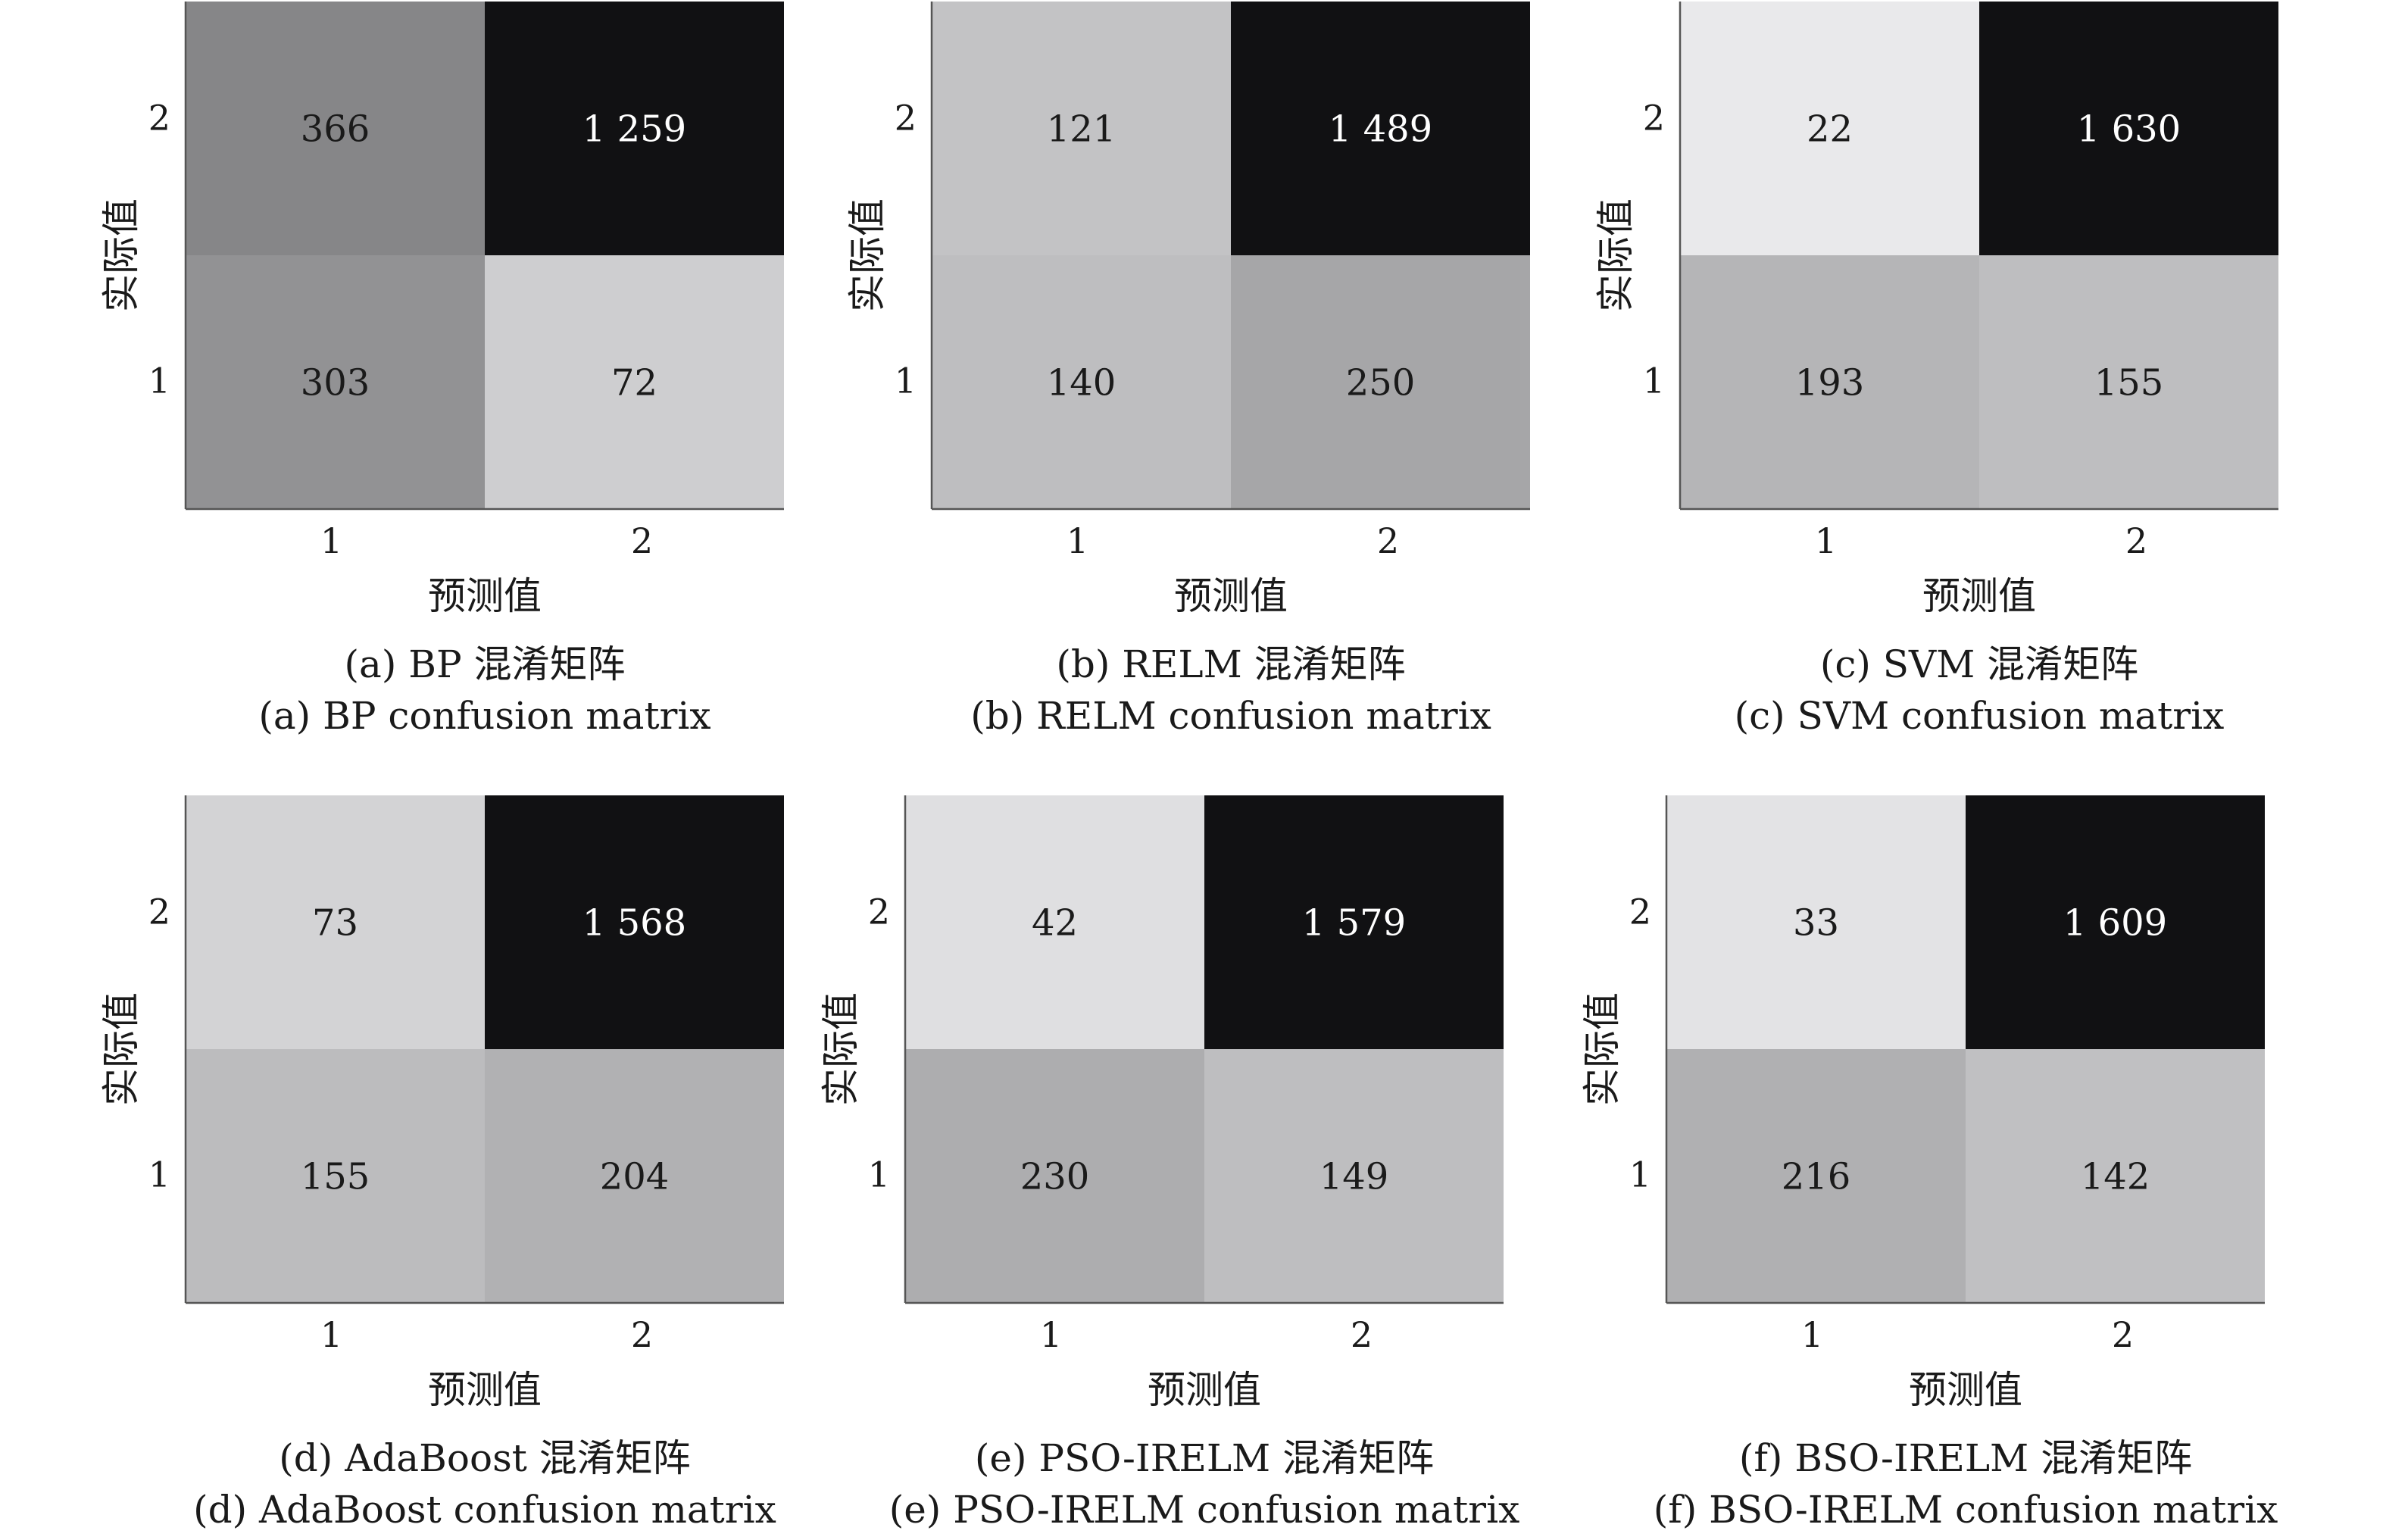 This screenshot has height=1540, width=2386. I want to click on cell-value-label: 121, so click(1081, 129).